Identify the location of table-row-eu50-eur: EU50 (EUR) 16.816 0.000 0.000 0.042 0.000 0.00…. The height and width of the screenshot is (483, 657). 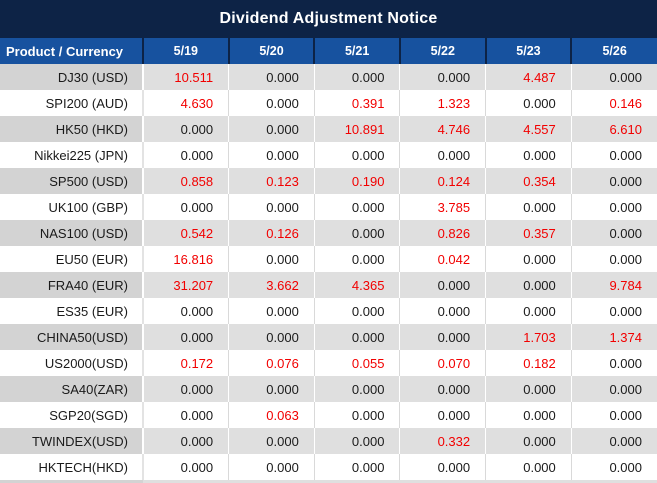
(328, 259).